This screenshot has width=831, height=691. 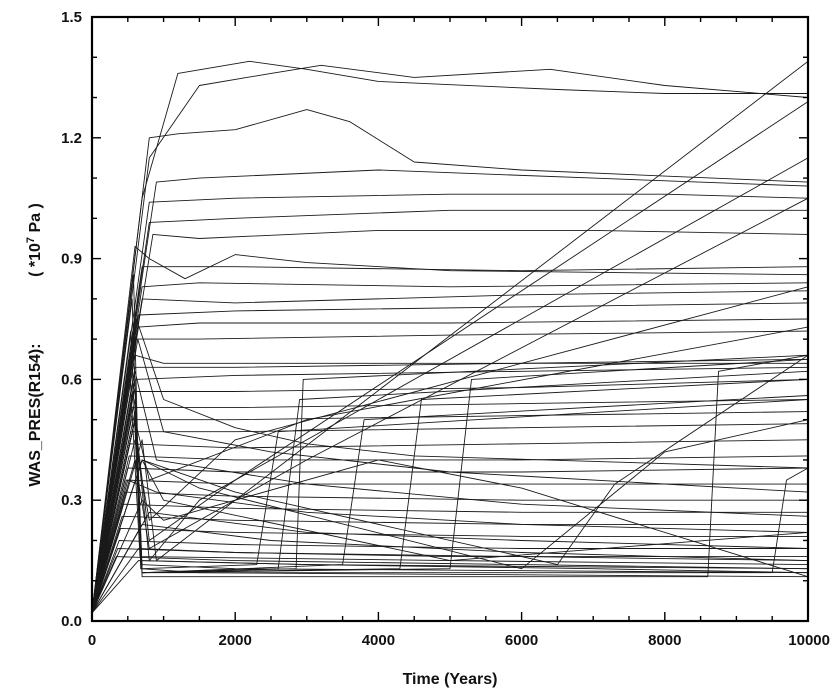 I want to click on y-unit-exponent: 7, so click(x=31, y=240).